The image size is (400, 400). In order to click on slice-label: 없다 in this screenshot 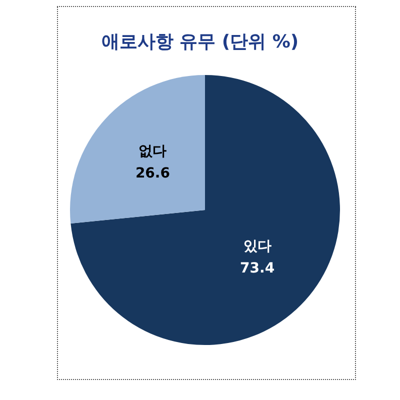, I will do `click(152, 152)`.